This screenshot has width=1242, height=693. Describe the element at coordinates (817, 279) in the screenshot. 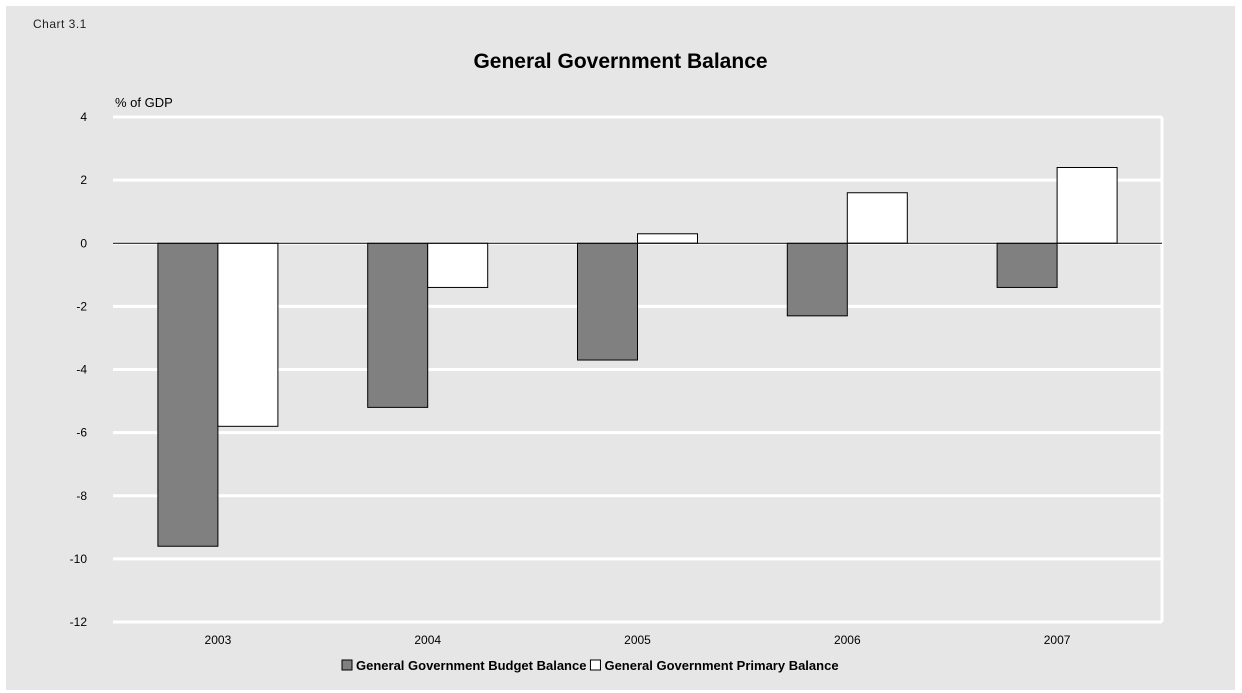

I see `bar-budget-balance-2006` at that location.